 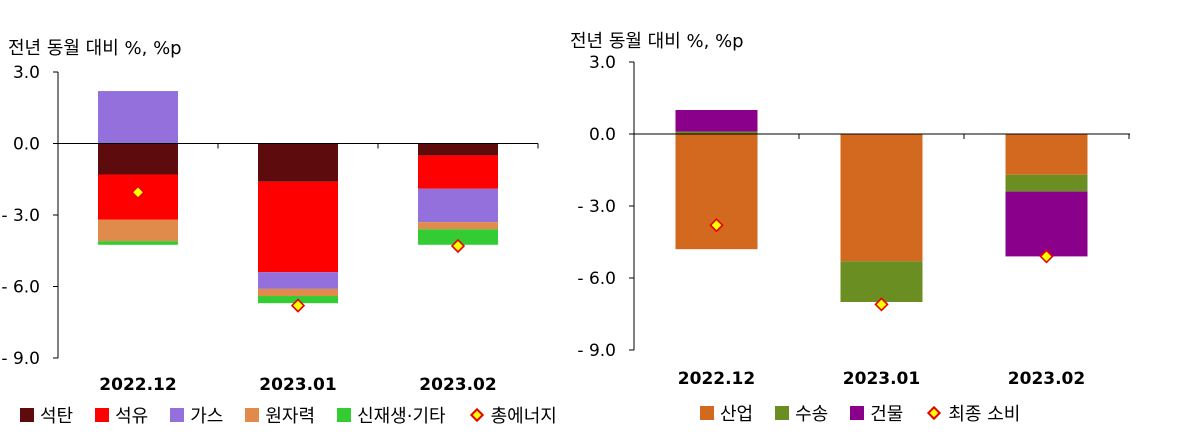 I want to click on legend-label: 건물, so click(x=887, y=414).